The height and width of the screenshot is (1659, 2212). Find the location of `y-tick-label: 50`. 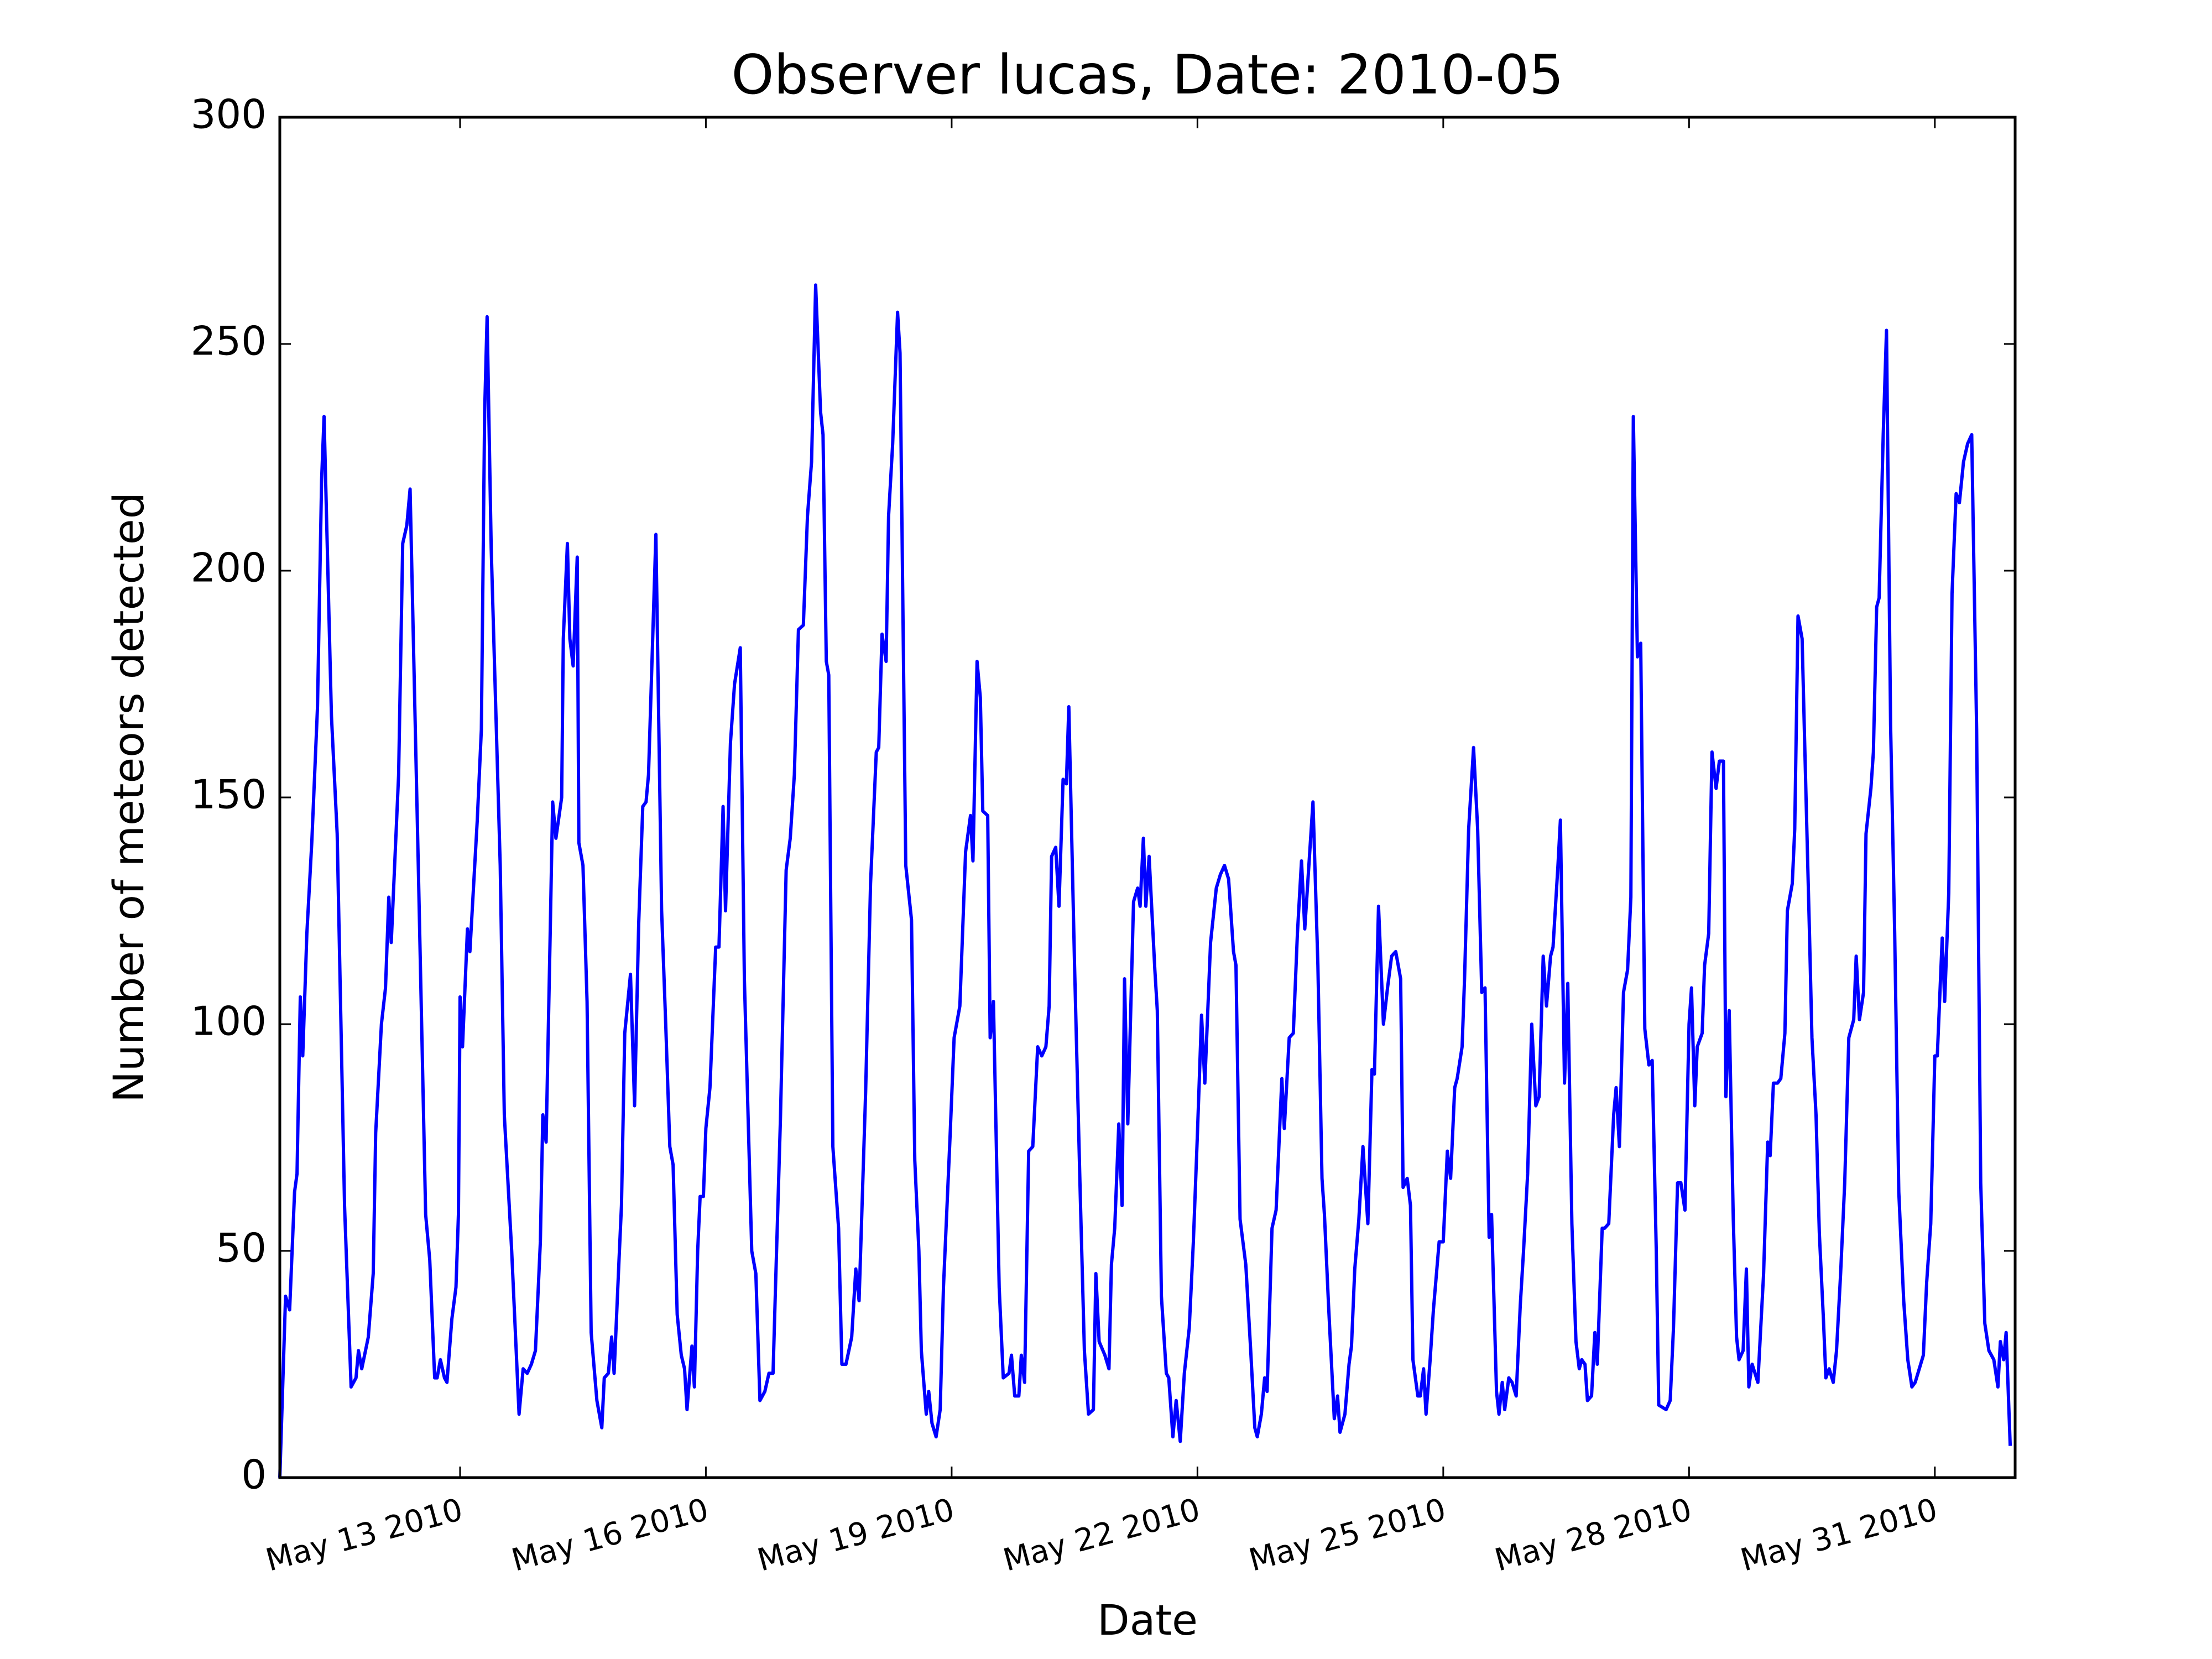

y-tick-label: 50 is located at coordinates (242, 1248).